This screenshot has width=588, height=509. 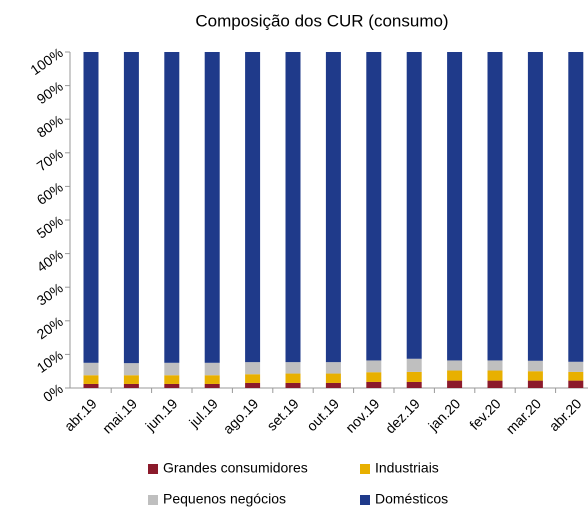 What do you see at coordinates (50, 260) in the screenshot?
I see `y-tick-label: 40%` at bounding box center [50, 260].